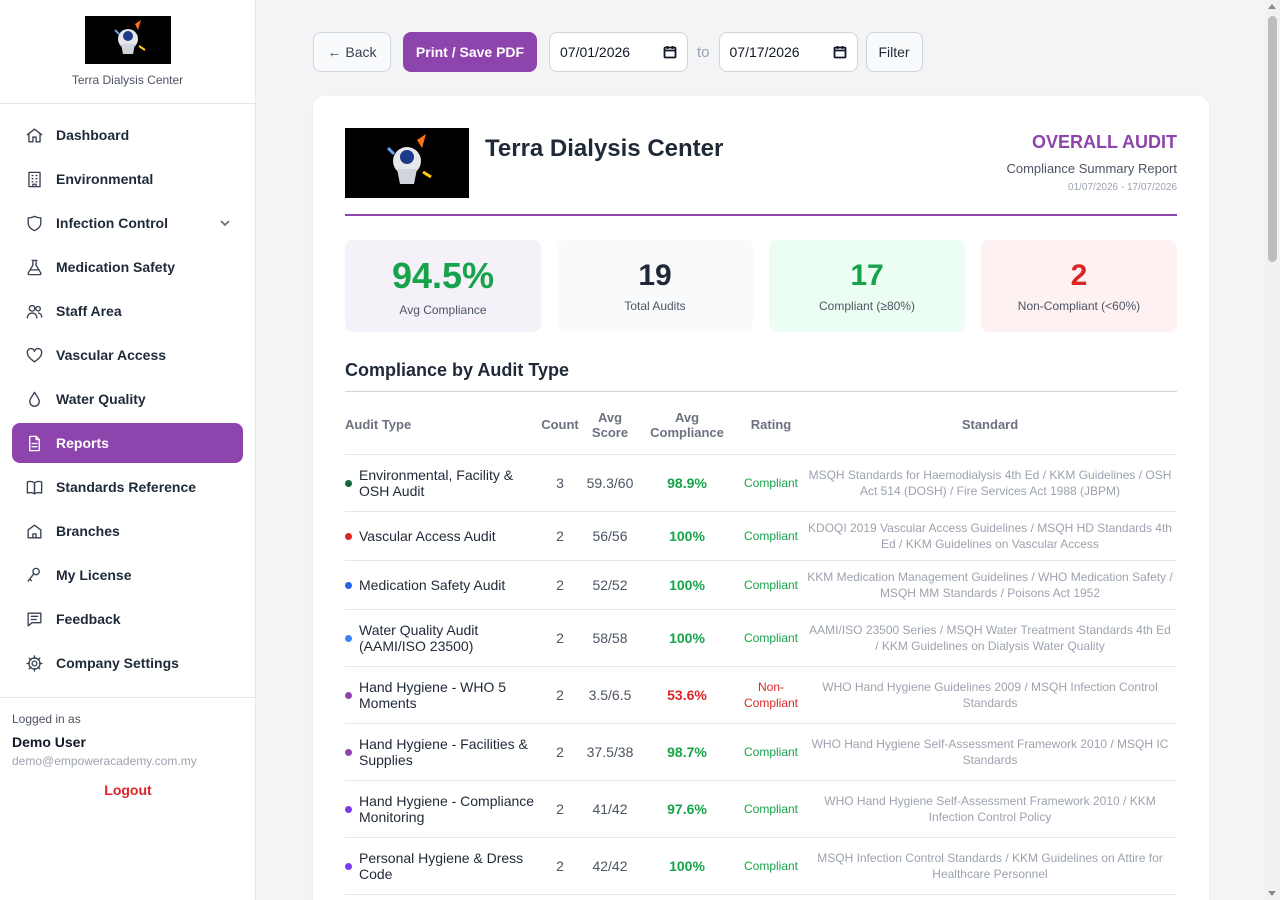 The height and width of the screenshot is (900, 1280). Describe the element at coordinates (46, 719) in the screenshot. I see `logged-in-label: Logged in as` at that location.